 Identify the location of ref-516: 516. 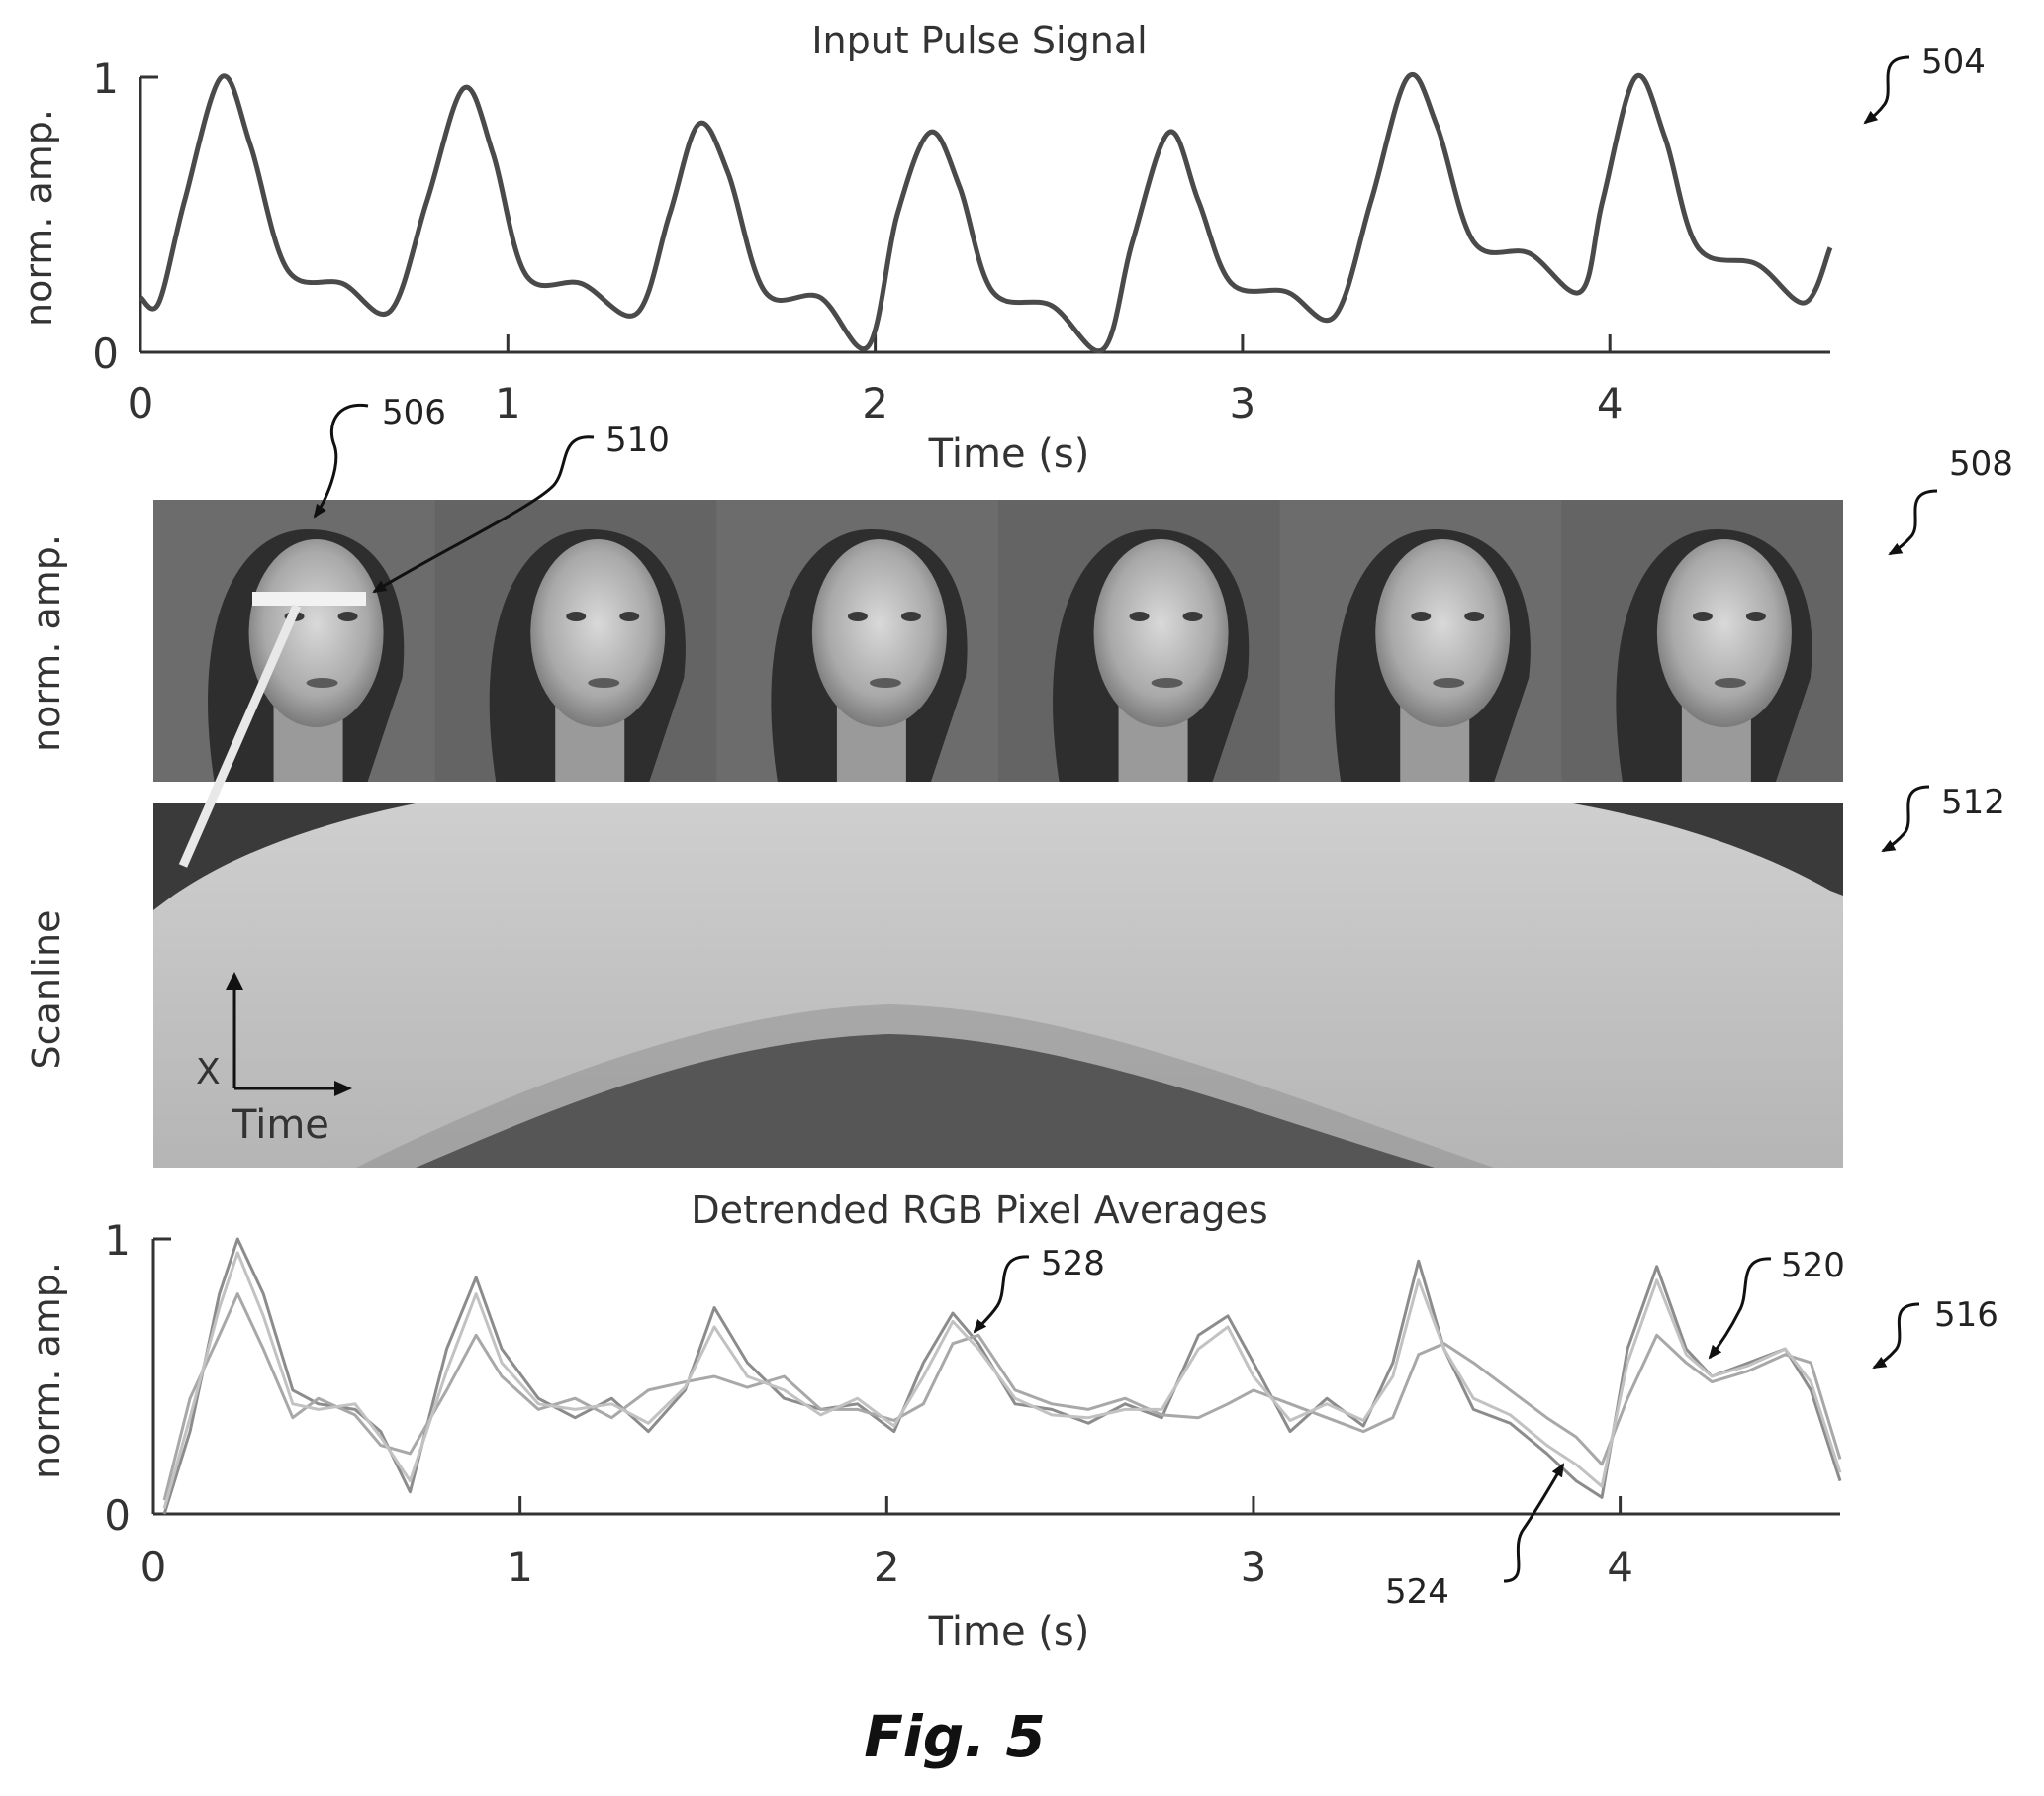
(1935, 1332).